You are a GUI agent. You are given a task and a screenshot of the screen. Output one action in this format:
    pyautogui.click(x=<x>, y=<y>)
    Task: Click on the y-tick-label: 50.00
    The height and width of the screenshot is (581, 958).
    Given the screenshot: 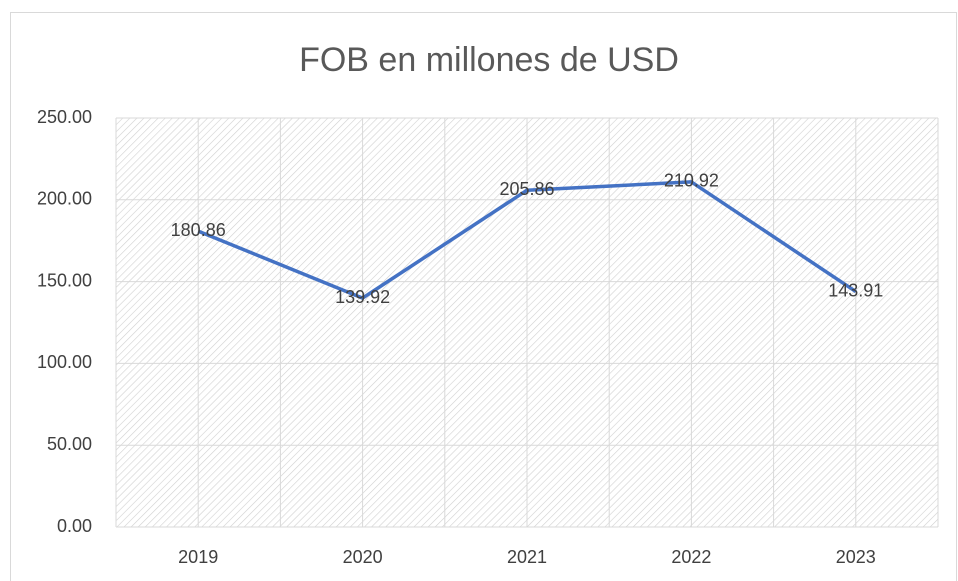 What is the action you would take?
    pyautogui.click(x=69, y=444)
    